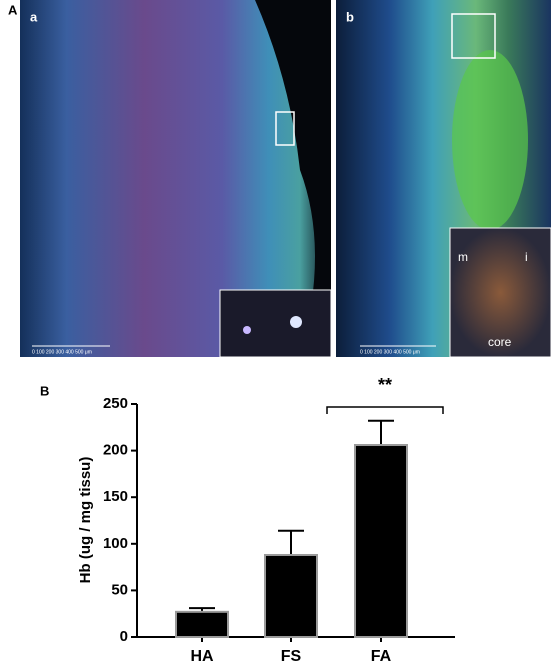 Image resolution: width=551 pixels, height=664 pixels. Describe the element at coordinates (34, 16) in the screenshot. I see `panel-sublabel: a` at that location.